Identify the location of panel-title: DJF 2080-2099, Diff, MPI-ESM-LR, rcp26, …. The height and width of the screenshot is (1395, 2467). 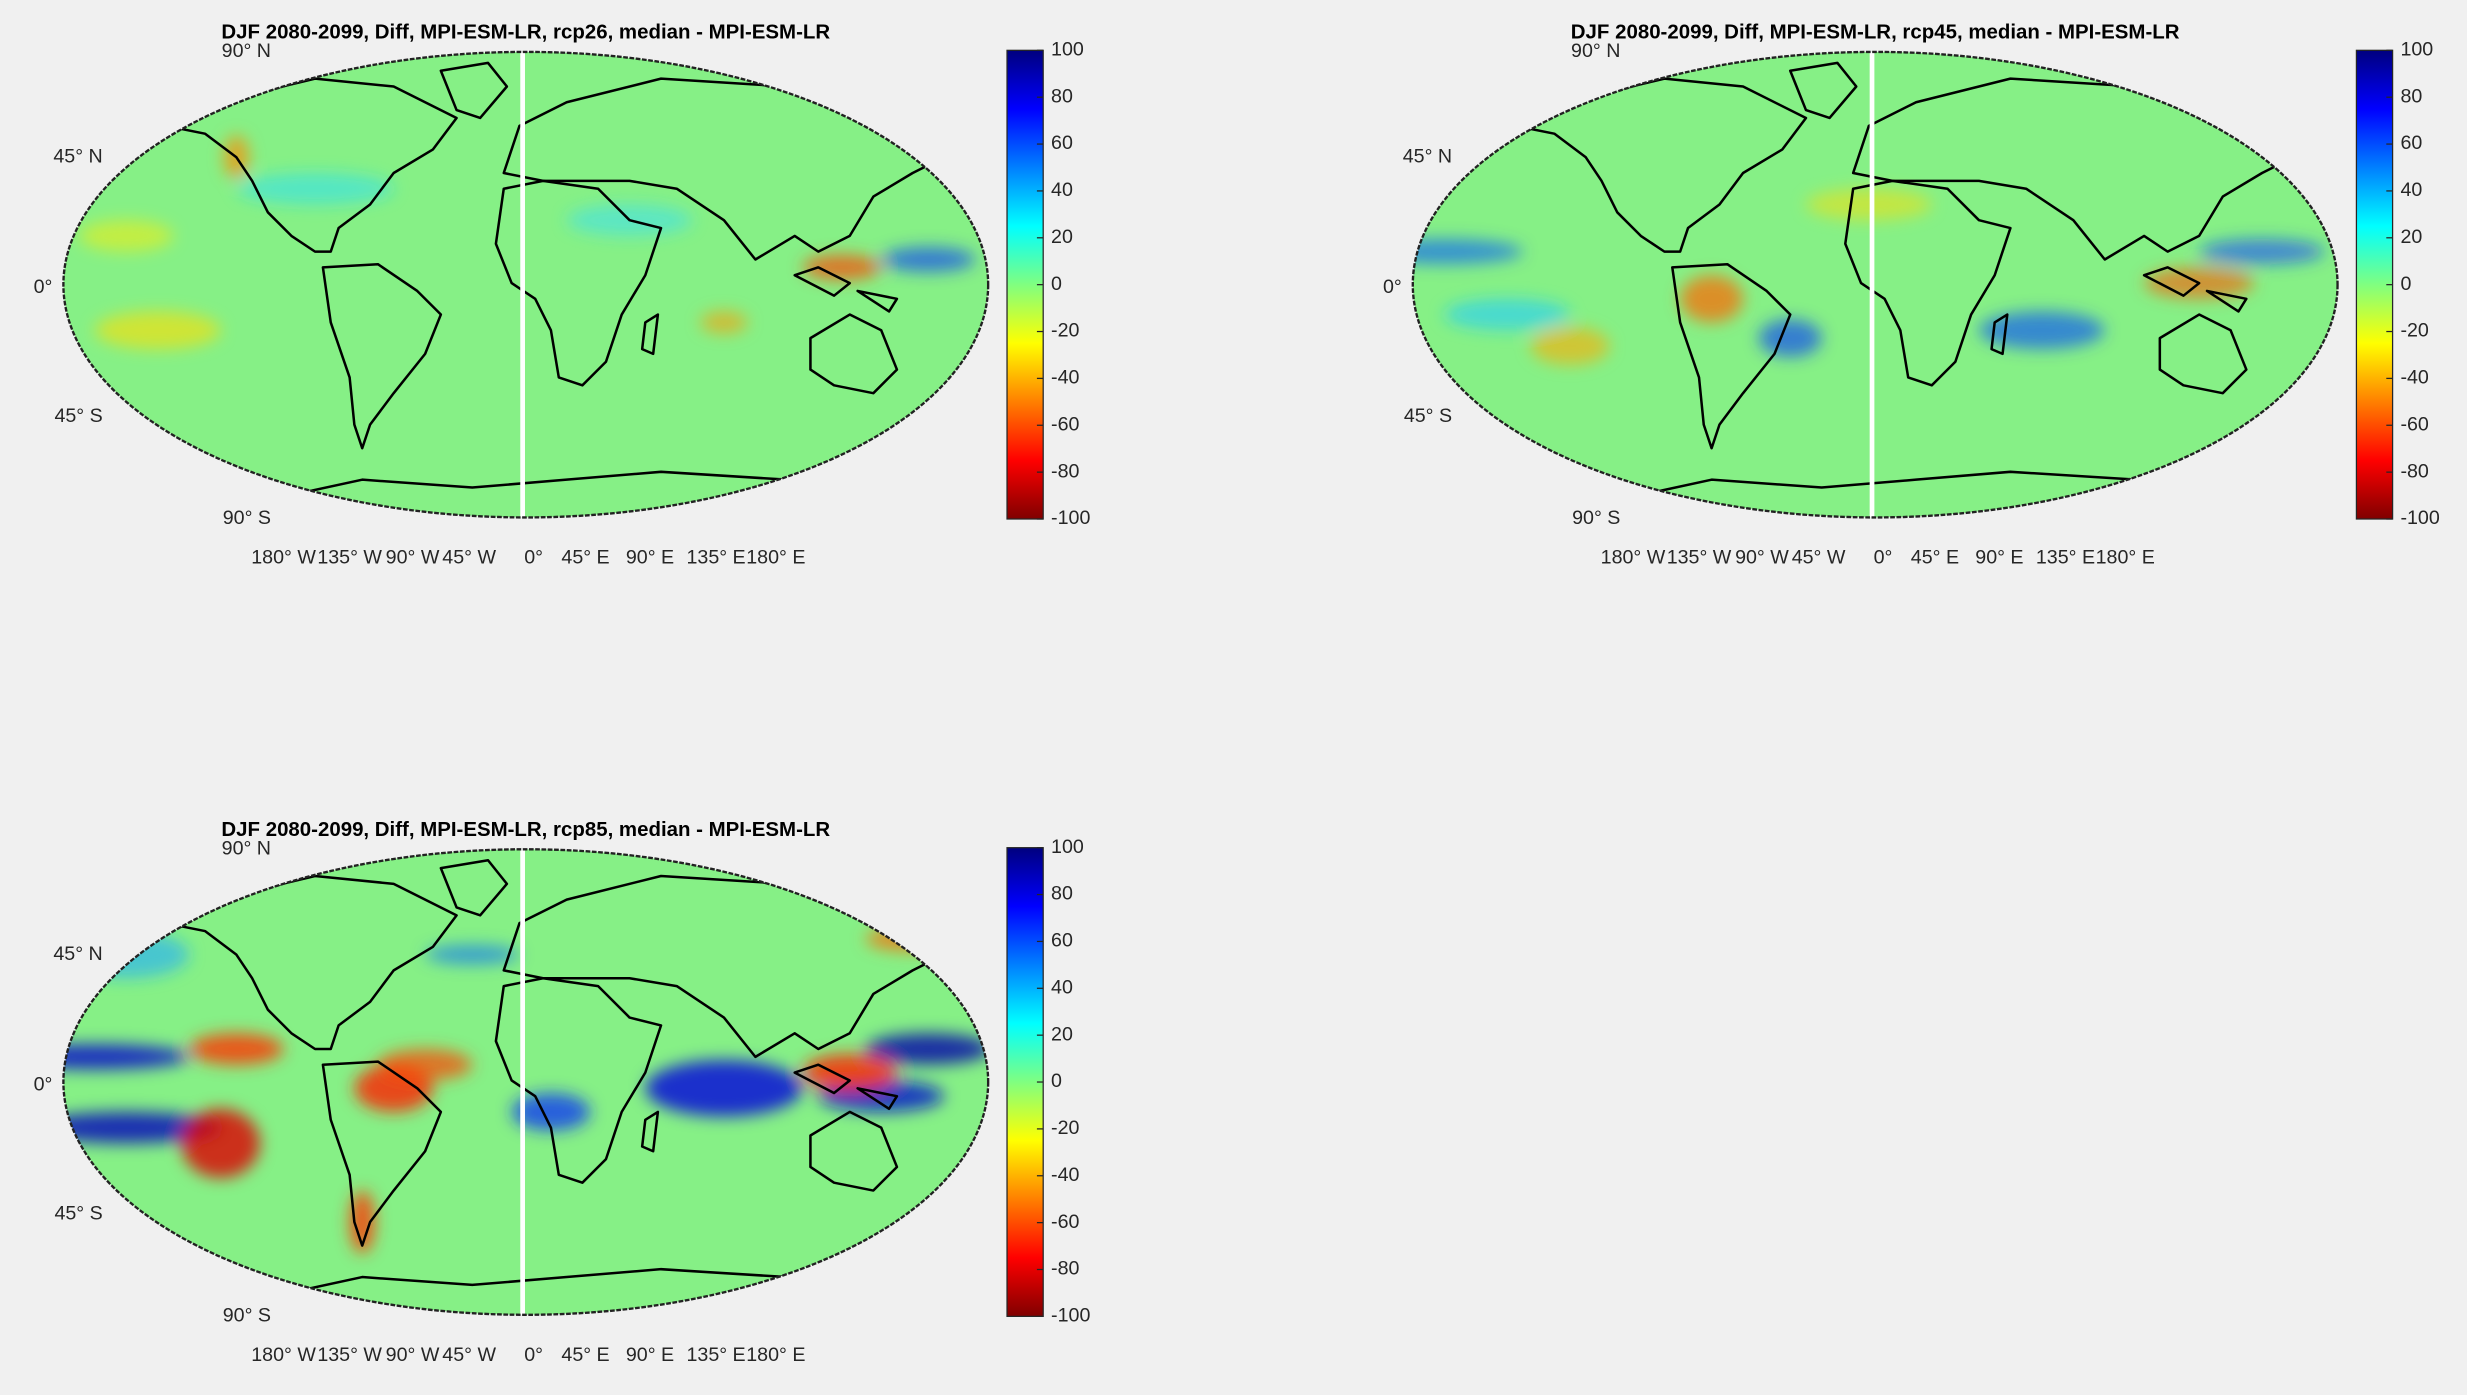
(525, 31).